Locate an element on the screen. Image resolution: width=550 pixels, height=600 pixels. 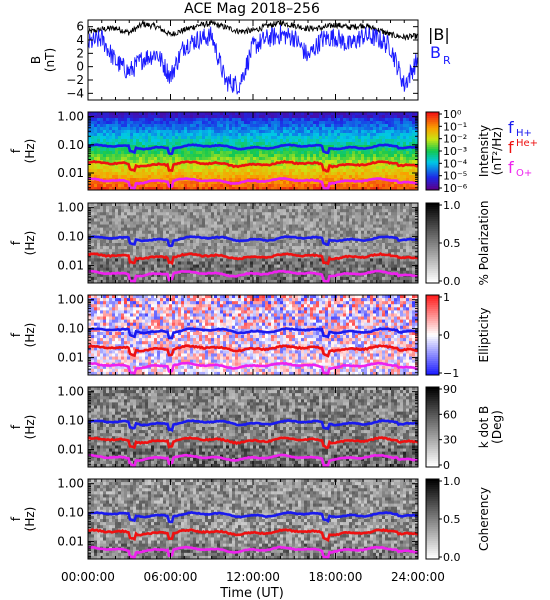
y-axis-label: (Hz) is located at coordinates (30, 151).